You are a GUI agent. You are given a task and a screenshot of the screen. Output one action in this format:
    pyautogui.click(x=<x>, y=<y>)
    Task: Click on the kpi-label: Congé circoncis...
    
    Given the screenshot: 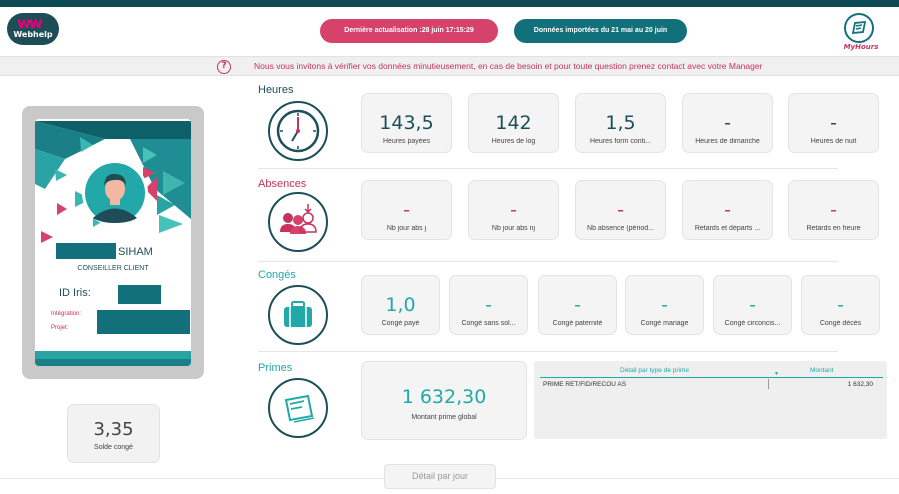 What is the action you would take?
    pyautogui.click(x=752, y=323)
    